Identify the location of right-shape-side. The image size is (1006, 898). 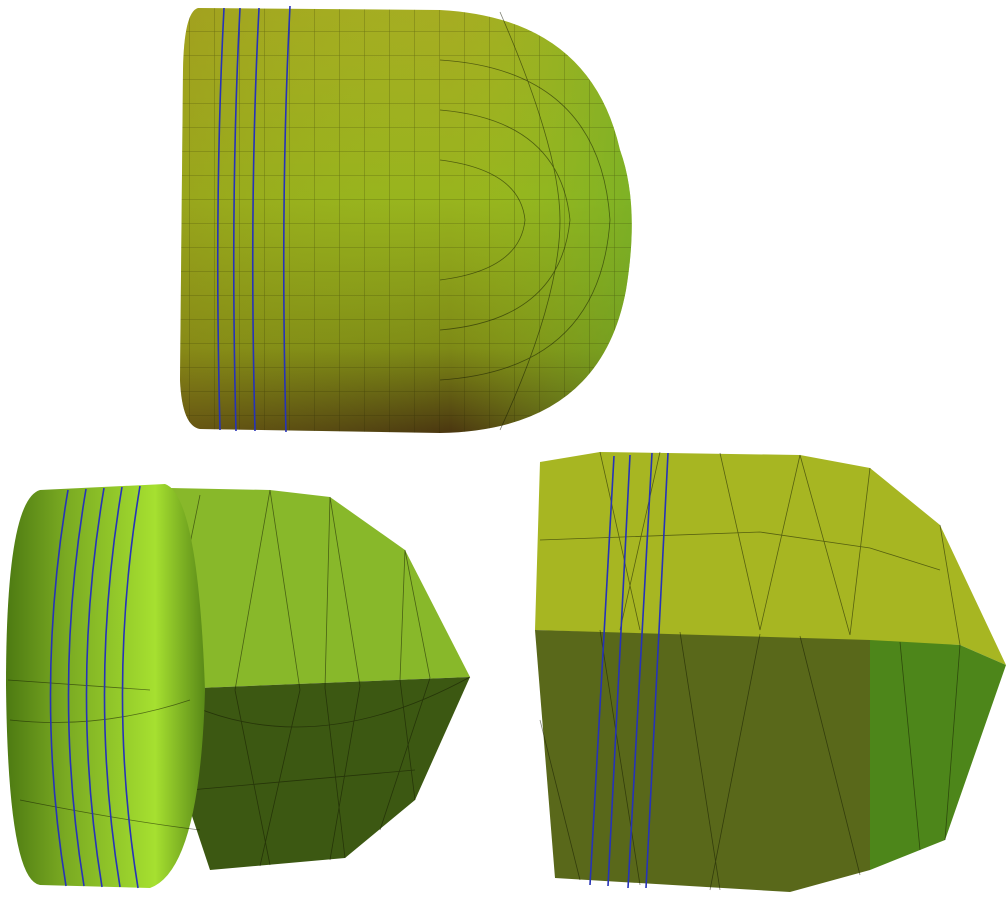
(938, 755).